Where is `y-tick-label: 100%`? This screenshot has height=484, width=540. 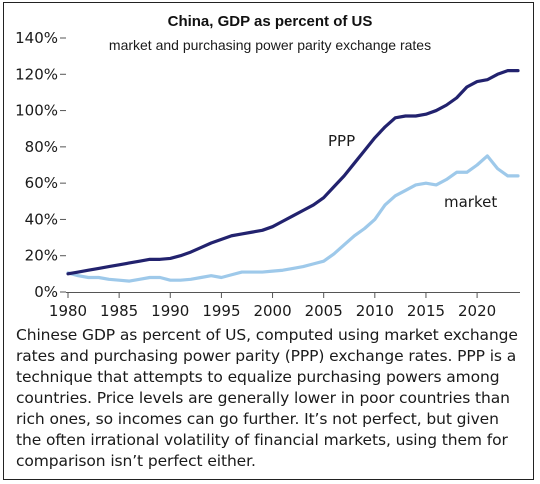 y-tick-label: 100% is located at coordinates (36, 111).